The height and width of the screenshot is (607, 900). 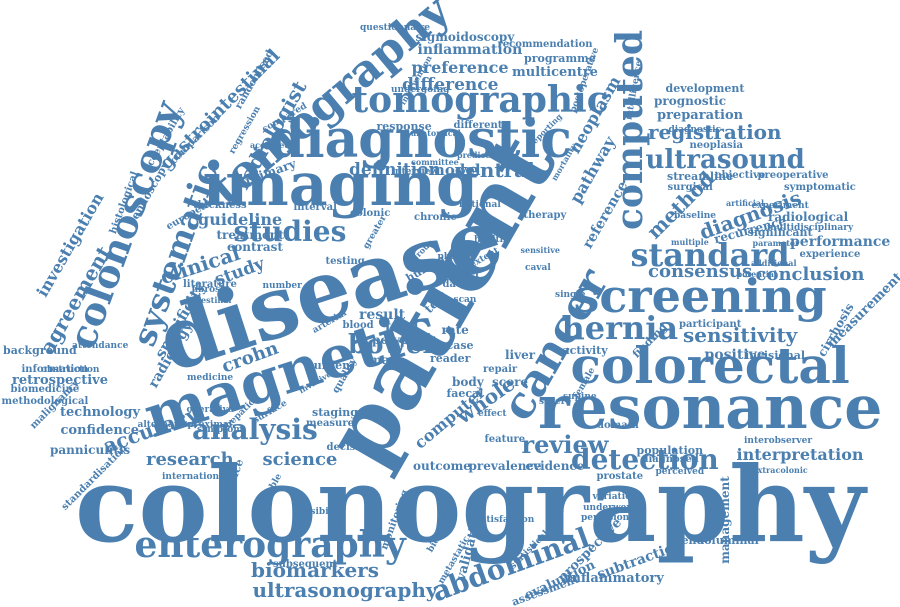 I want to click on word-perceived: perceived, so click(x=680, y=471).